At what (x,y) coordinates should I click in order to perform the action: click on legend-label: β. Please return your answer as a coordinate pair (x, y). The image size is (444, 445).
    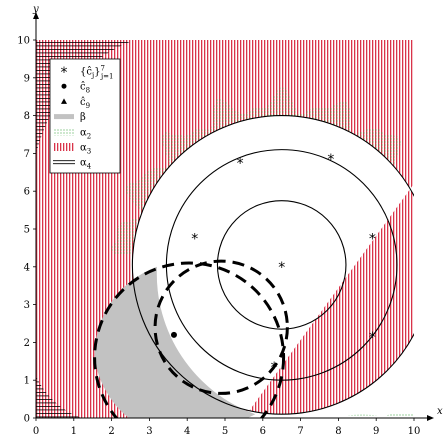
    Looking at the image, I should click on (83, 117).